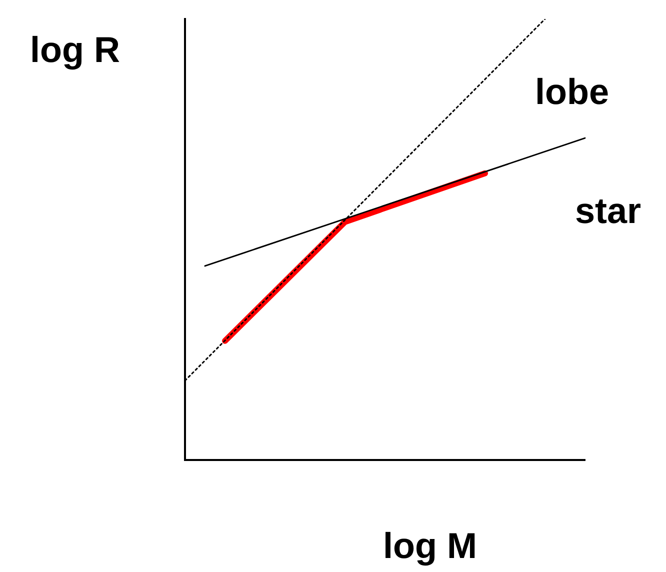 This screenshot has width=666, height=572. What do you see at coordinates (572, 91) in the screenshot?
I see `series-label: lobe` at bounding box center [572, 91].